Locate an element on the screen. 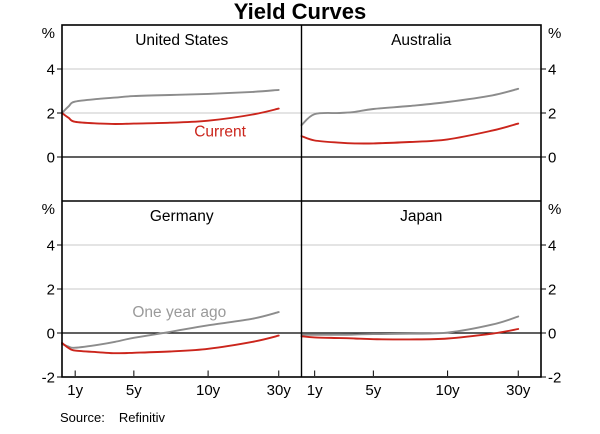 This screenshot has width=600, height=434. source-note: Source: Refinitiv is located at coordinates (112, 417).